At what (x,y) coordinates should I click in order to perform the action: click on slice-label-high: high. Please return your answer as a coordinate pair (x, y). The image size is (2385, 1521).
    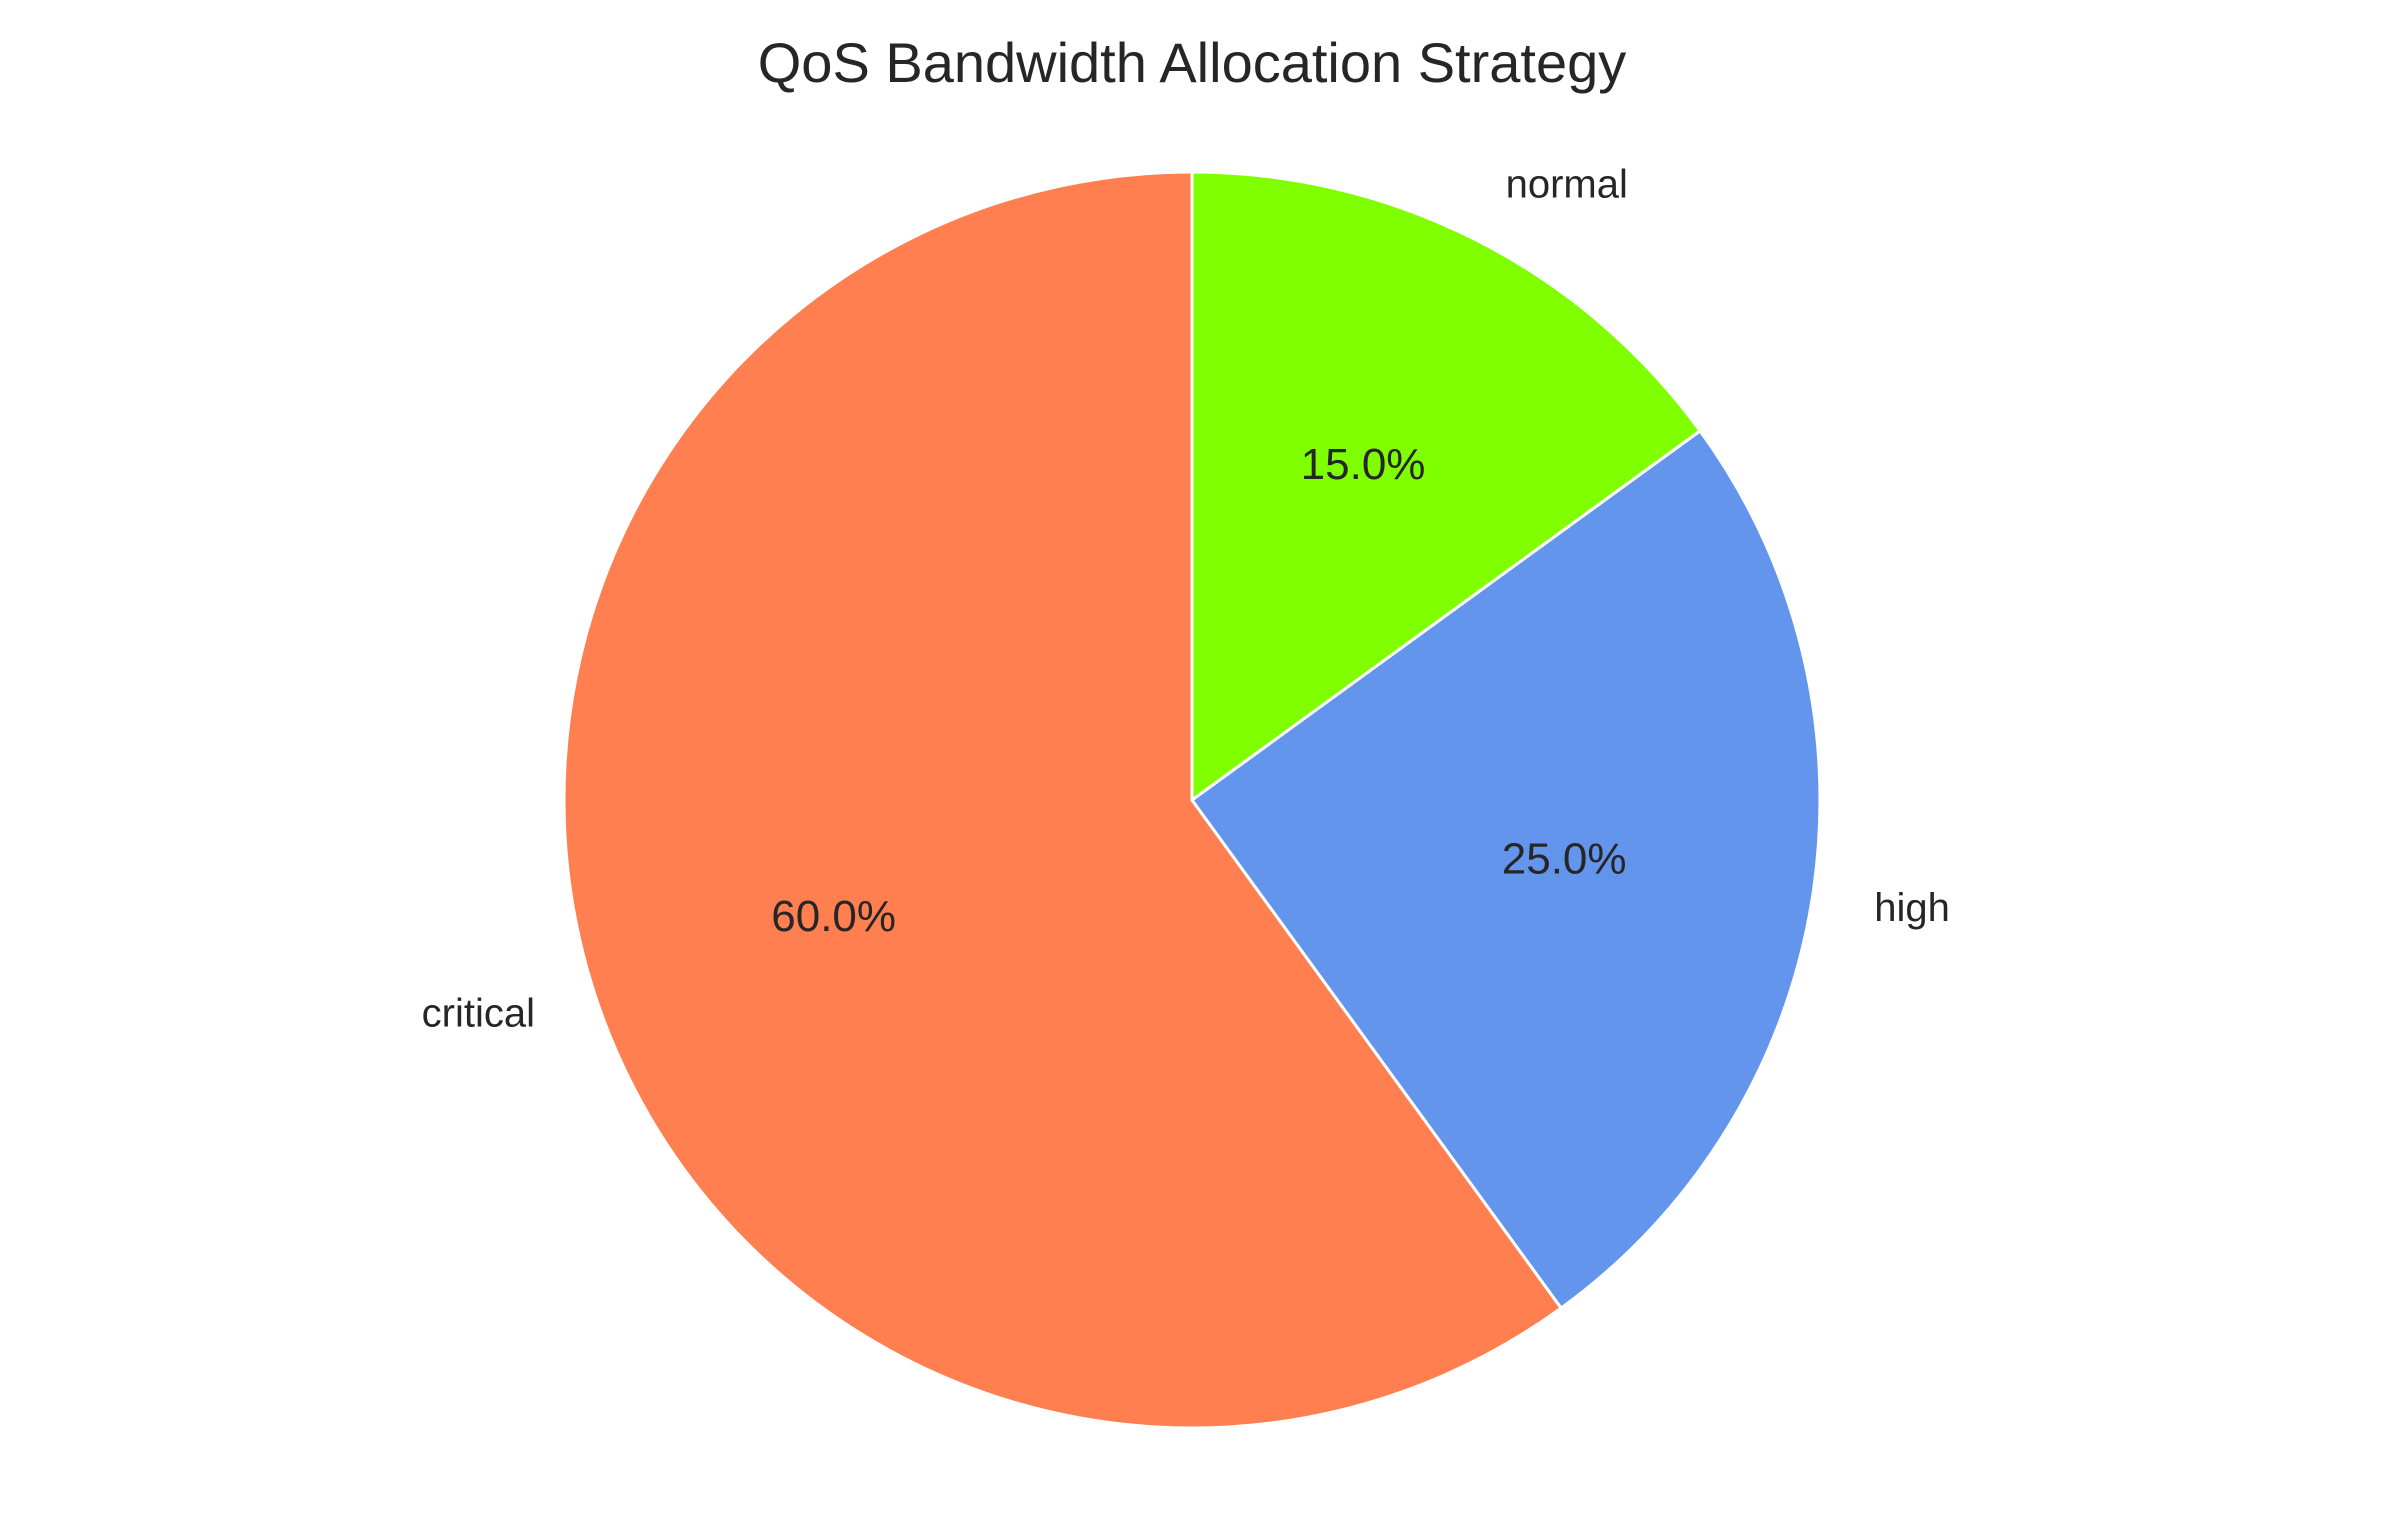
    Looking at the image, I should click on (1912, 908).